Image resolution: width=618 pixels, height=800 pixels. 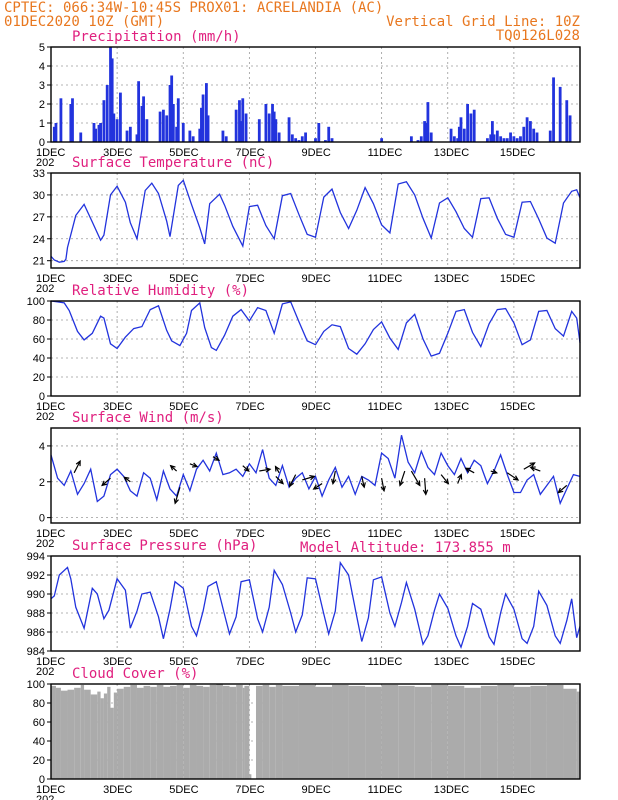 I want to click on temperature-frame, so click(x=315, y=220).